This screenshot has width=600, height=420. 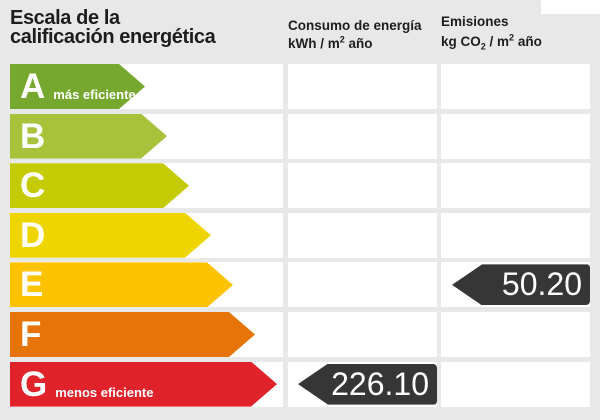 I want to click on rating-row-c: C, so click(x=300, y=186).